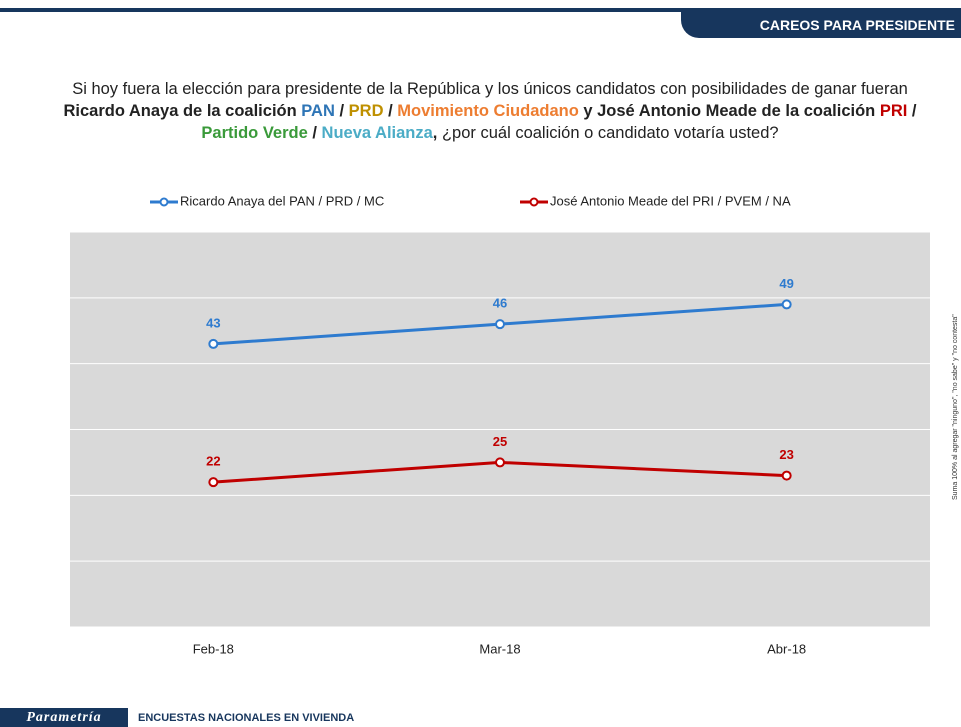 Image resolution: width=961 pixels, height=727 pixels. What do you see at coordinates (182, 111) in the screenshot?
I see `question-part: Ricardo Anaya de la coalición` at bounding box center [182, 111].